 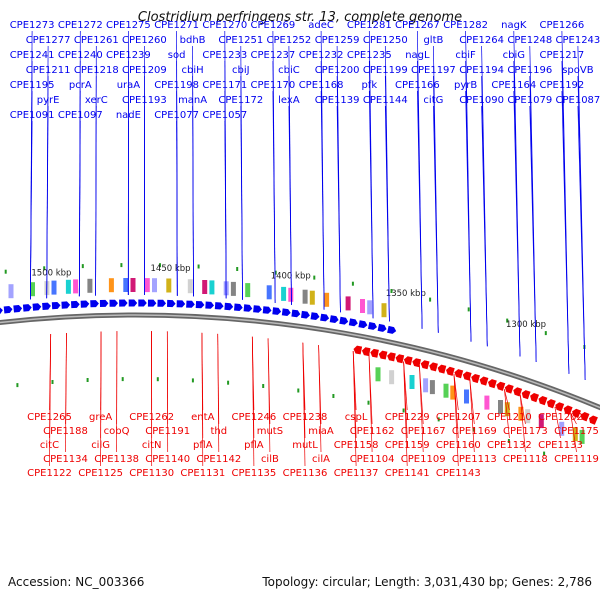 What do you see at coordinates (458, 473) in the screenshot?
I see `gene-label-minus: CPE1143` at bounding box center [458, 473].